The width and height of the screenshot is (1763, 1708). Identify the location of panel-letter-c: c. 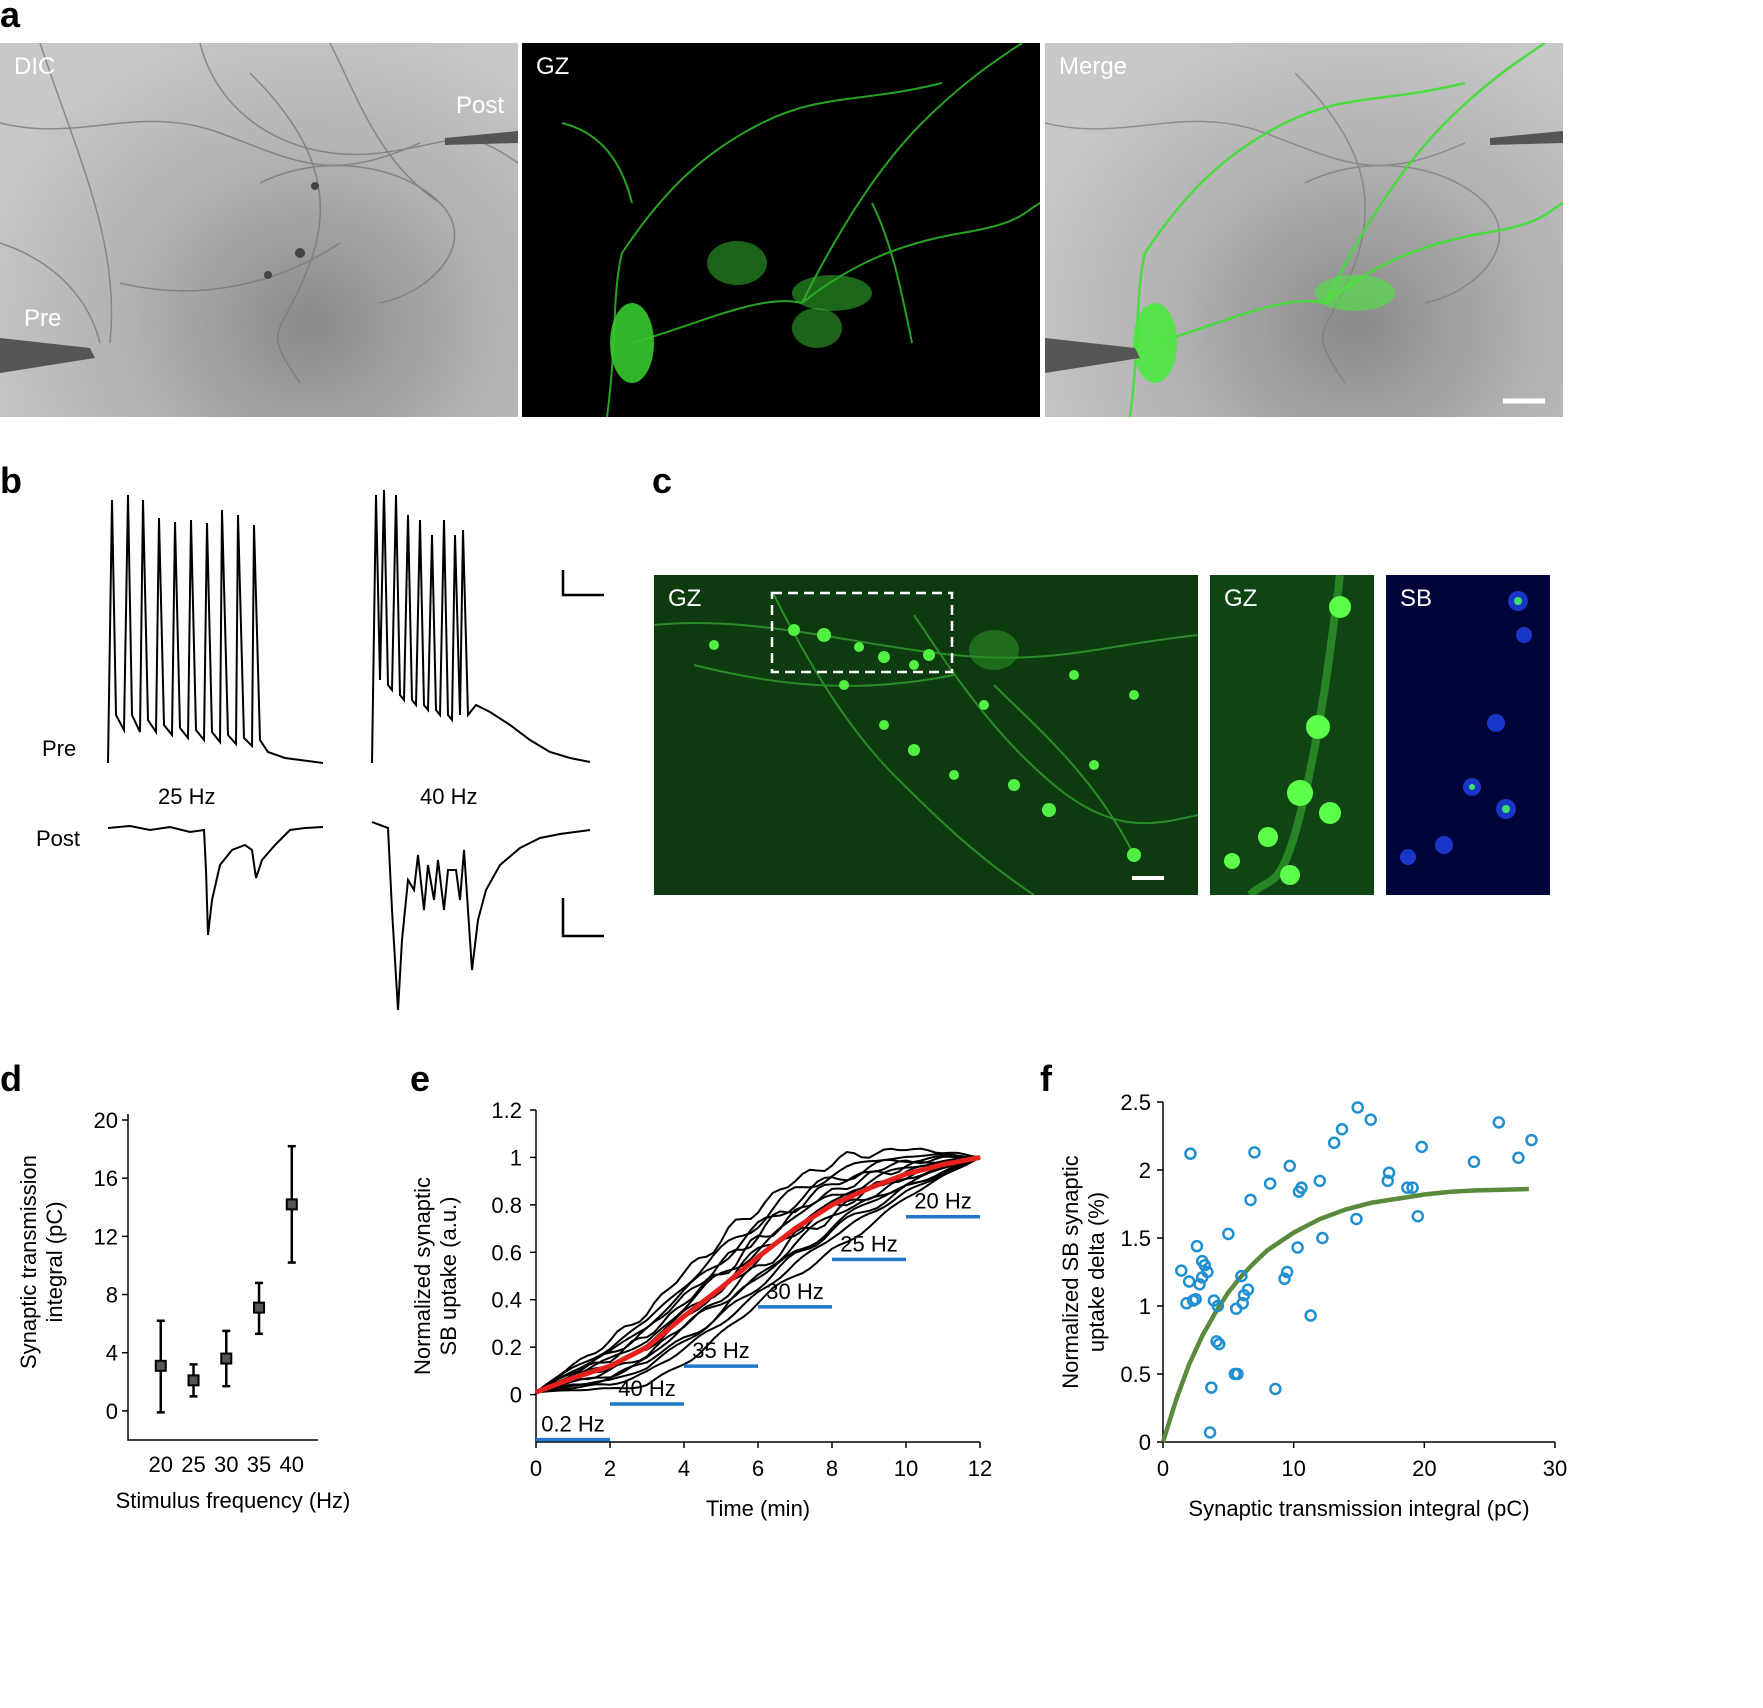
(662, 480).